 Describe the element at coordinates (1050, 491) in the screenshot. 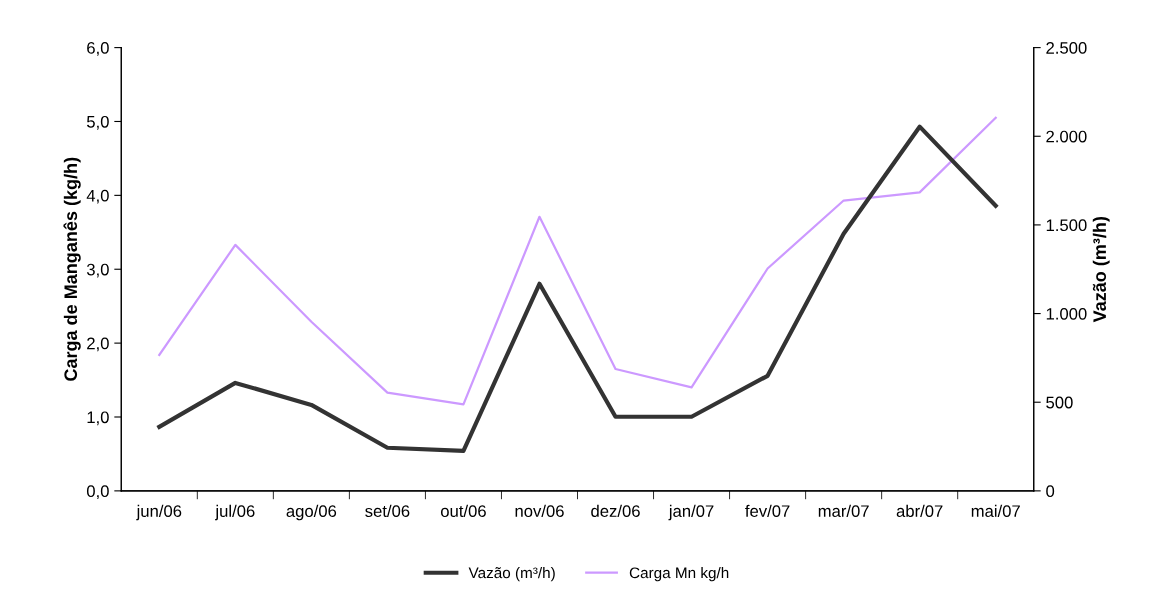

I see `y2-tick-label: 0` at that location.